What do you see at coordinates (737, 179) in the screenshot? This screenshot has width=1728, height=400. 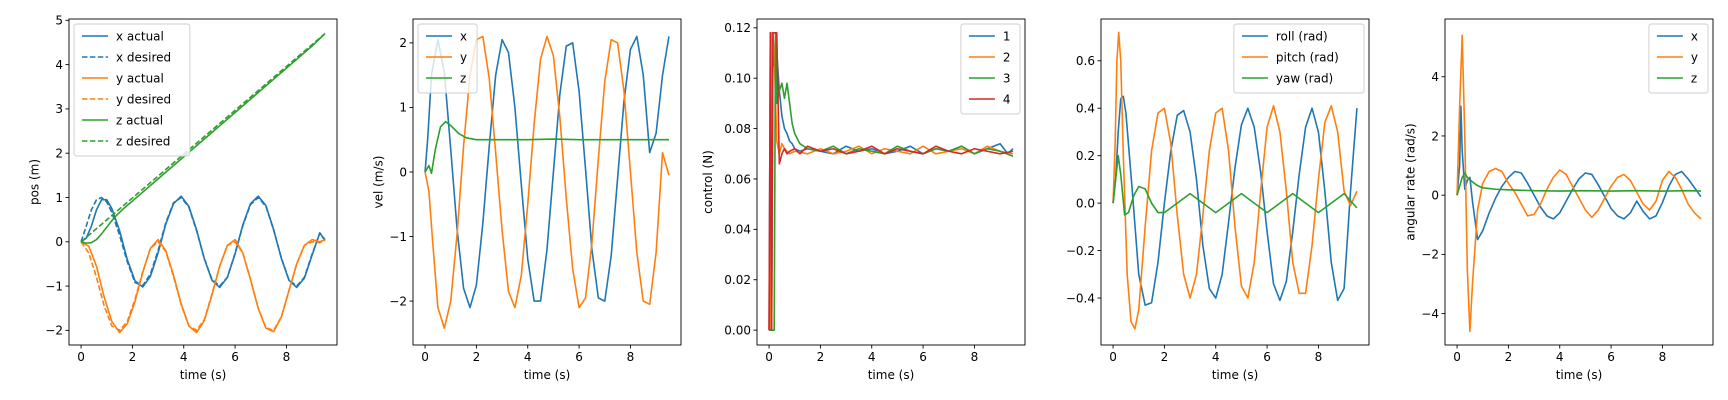 I see `y-tick-label: 0.06` at bounding box center [737, 179].